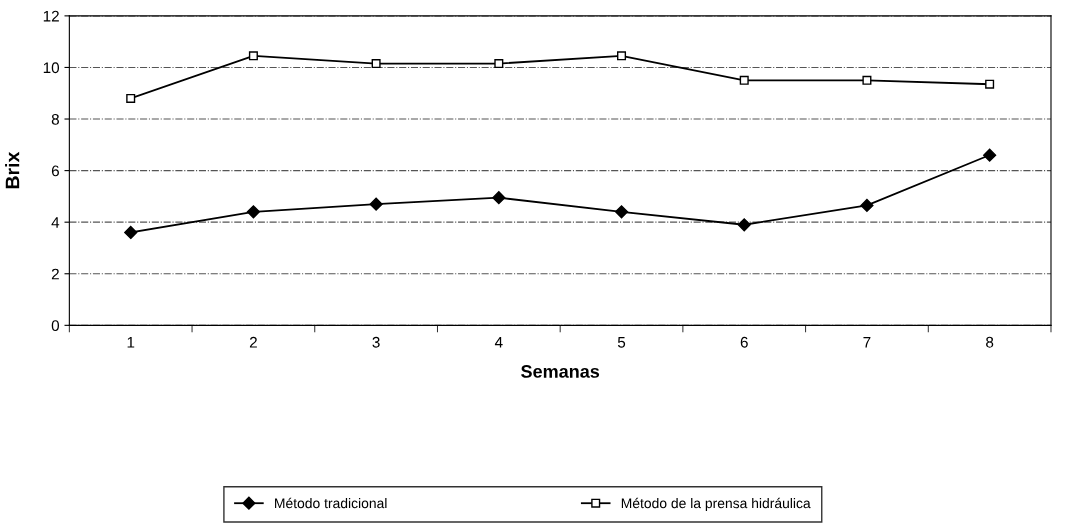  What do you see at coordinates (621, 342) in the screenshot?
I see `x-tick-label: 5` at bounding box center [621, 342].